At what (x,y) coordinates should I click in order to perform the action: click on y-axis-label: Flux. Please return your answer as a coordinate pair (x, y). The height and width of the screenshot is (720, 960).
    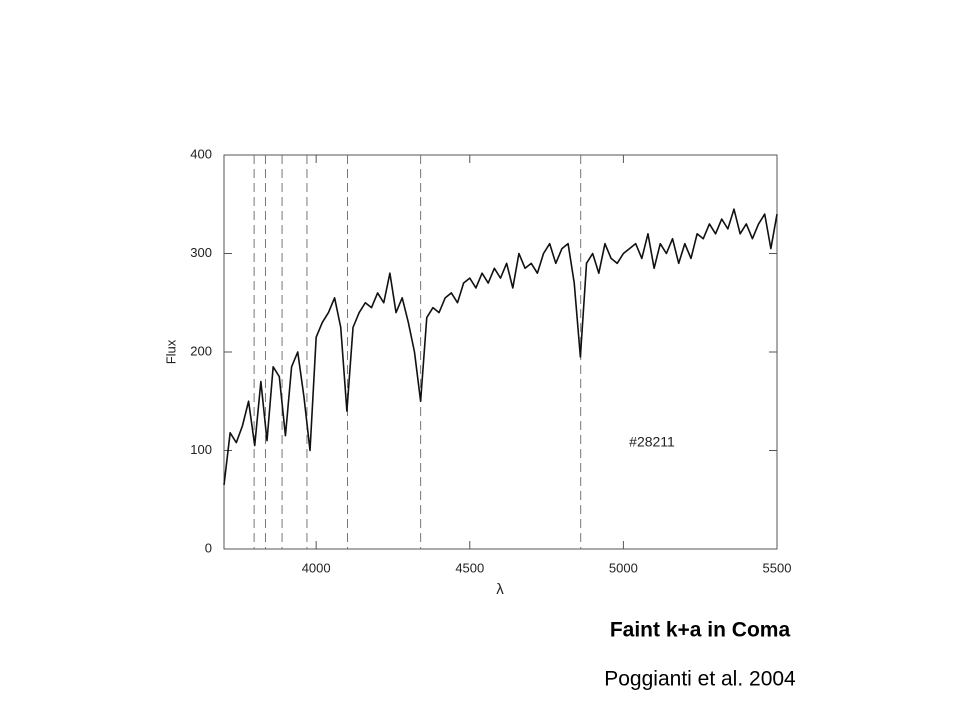
    Looking at the image, I should click on (170, 351).